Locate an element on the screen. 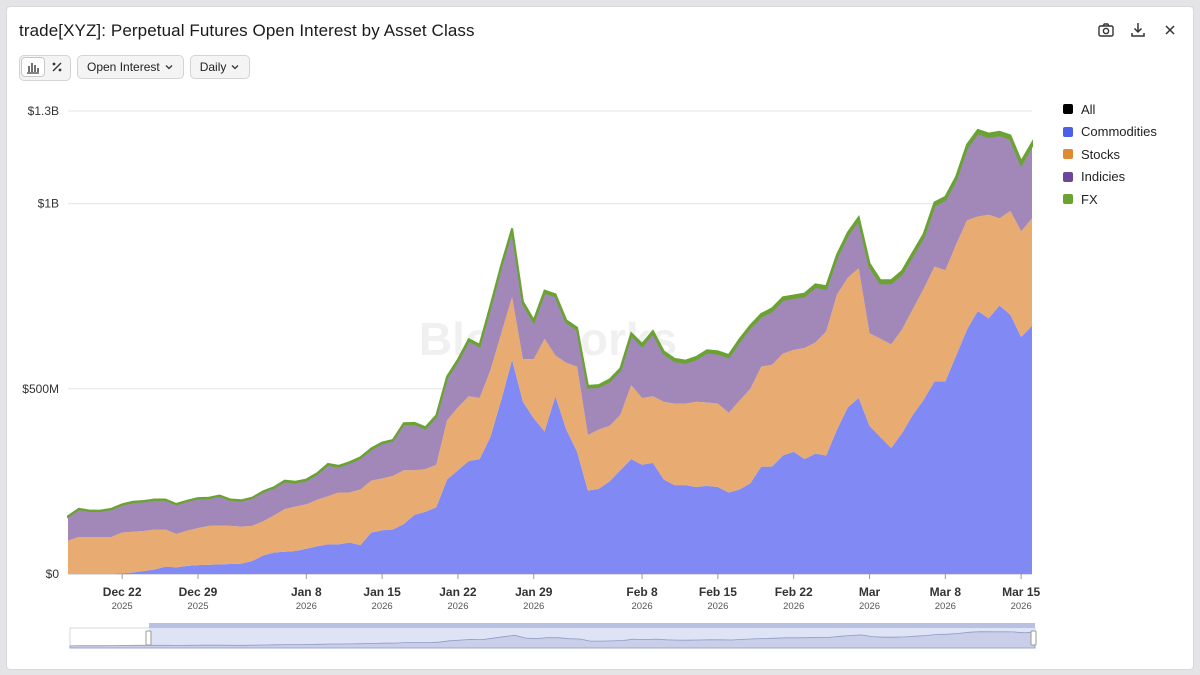 The width and height of the screenshot is (1200, 675). legend-item-indicies: Indicies is located at coordinates (1110, 177).